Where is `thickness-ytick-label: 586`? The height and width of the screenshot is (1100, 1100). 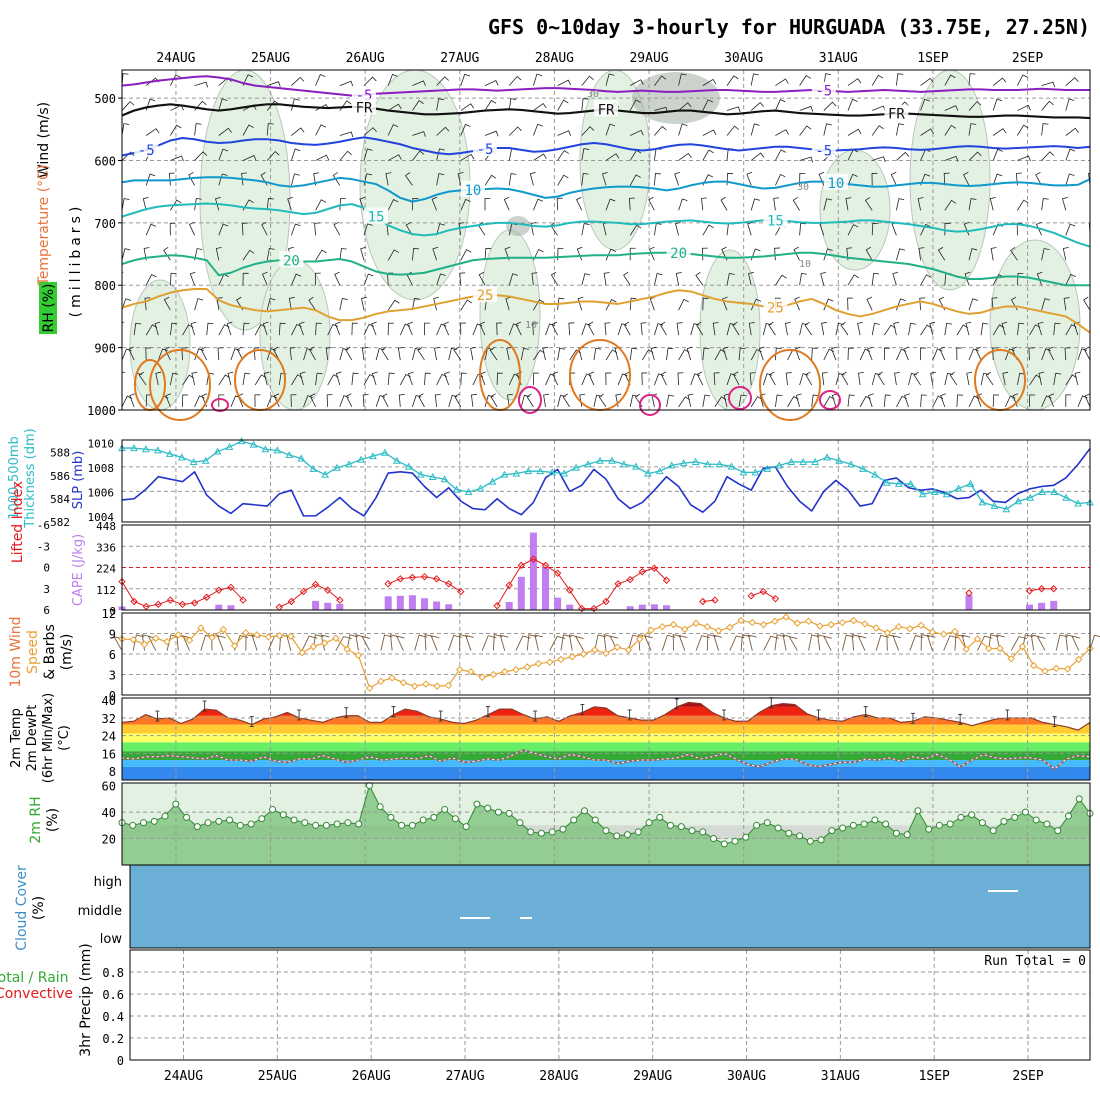 thickness-ytick-label: 586 is located at coordinates (60, 476).